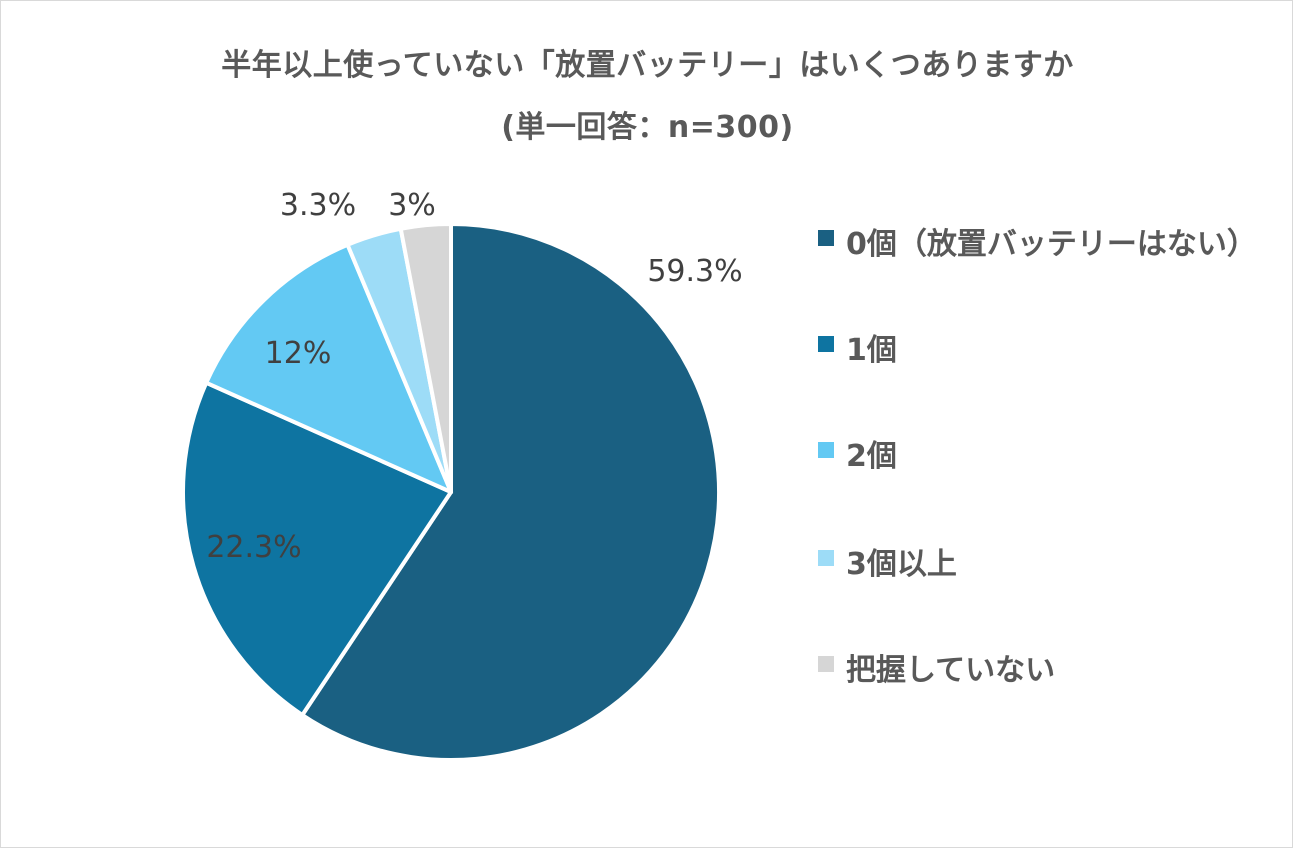 This screenshot has height=850, width=1295. Describe the element at coordinates (871, 456) in the screenshot. I see `legend-label-2: 2個` at that location.